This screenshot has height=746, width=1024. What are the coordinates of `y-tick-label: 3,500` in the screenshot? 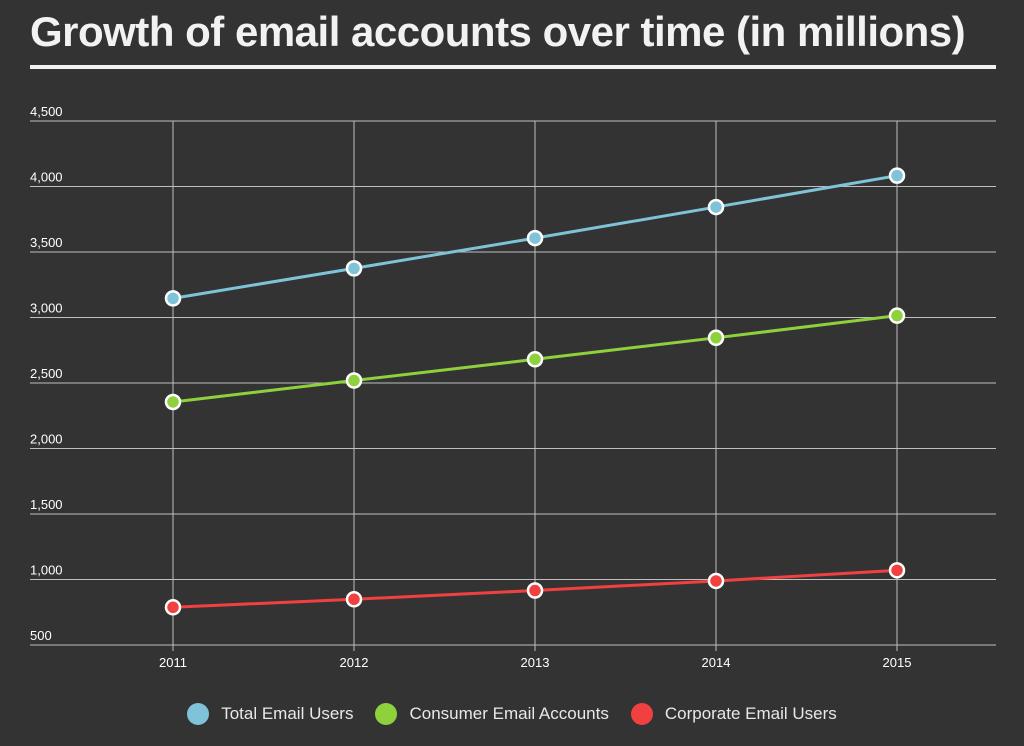 It's located at (46, 242).